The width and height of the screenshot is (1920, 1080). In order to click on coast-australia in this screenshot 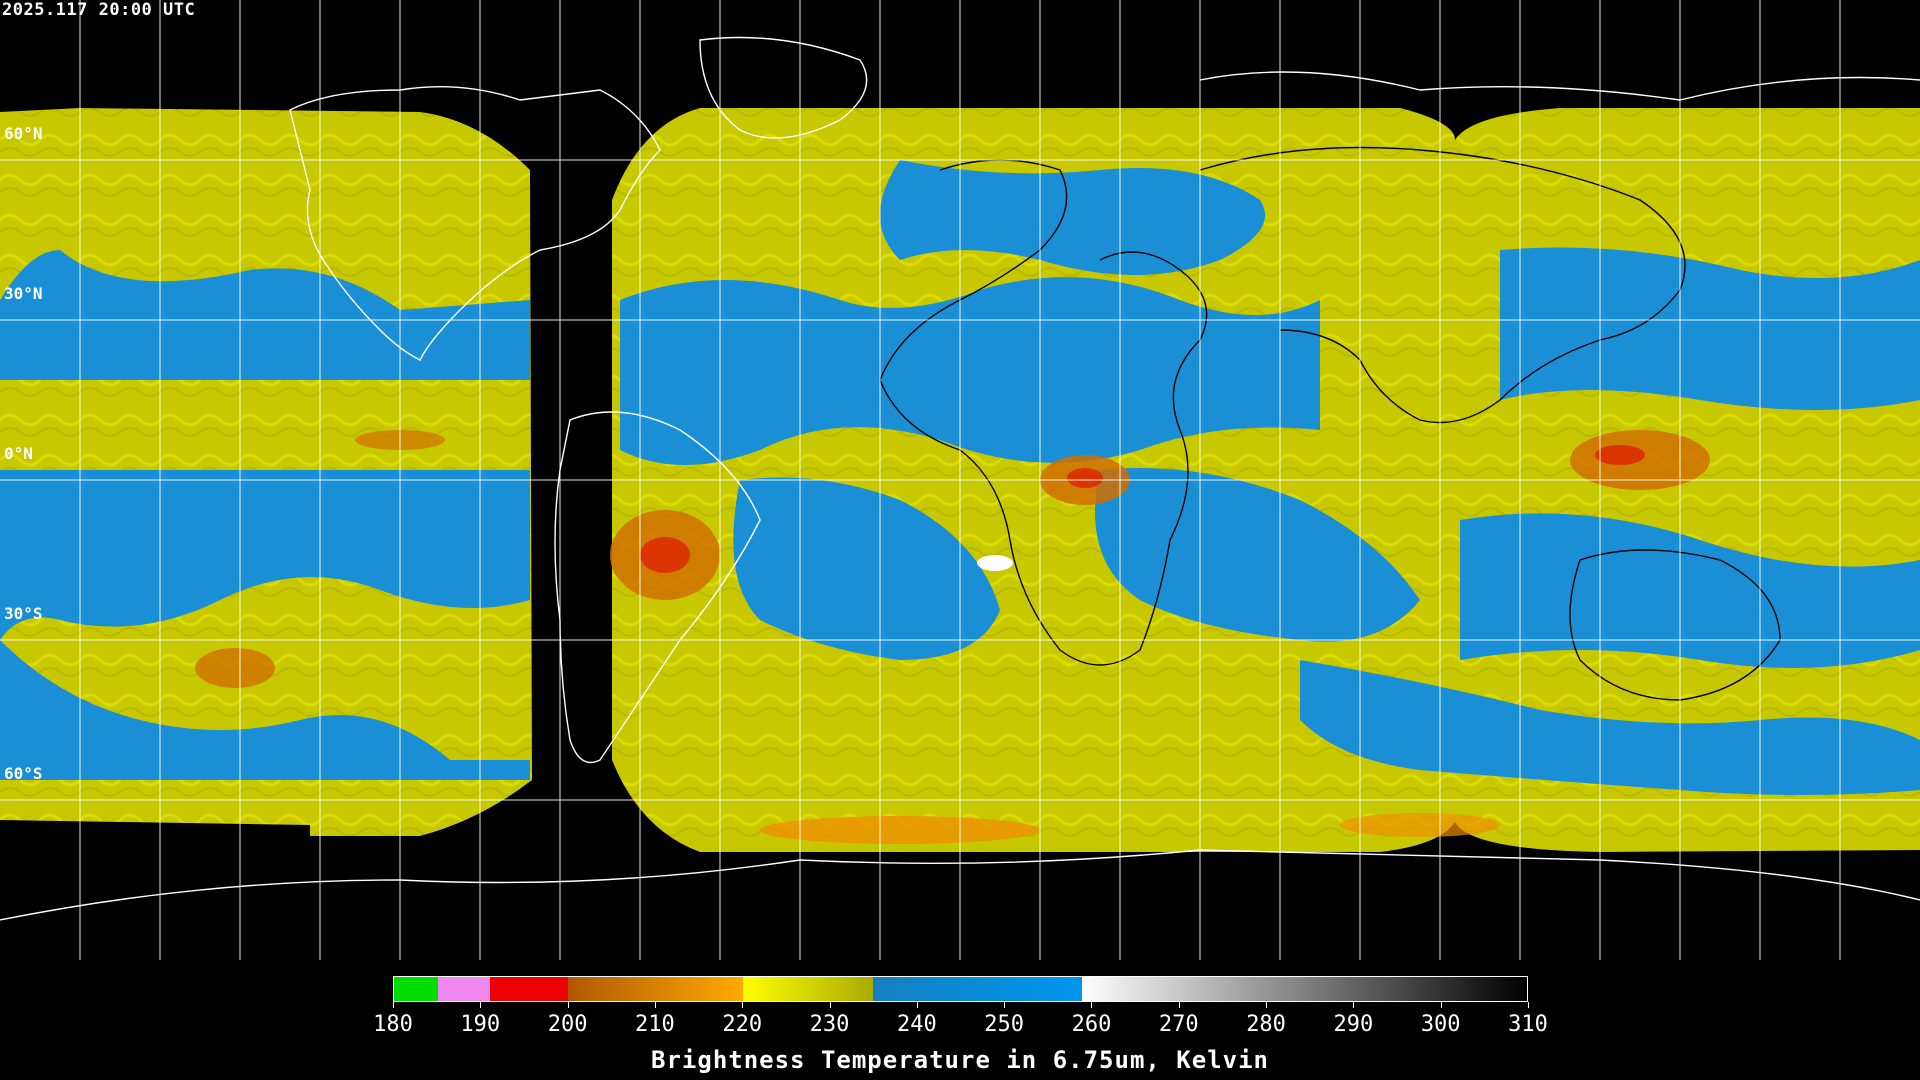, I will do `click(1675, 625)`.